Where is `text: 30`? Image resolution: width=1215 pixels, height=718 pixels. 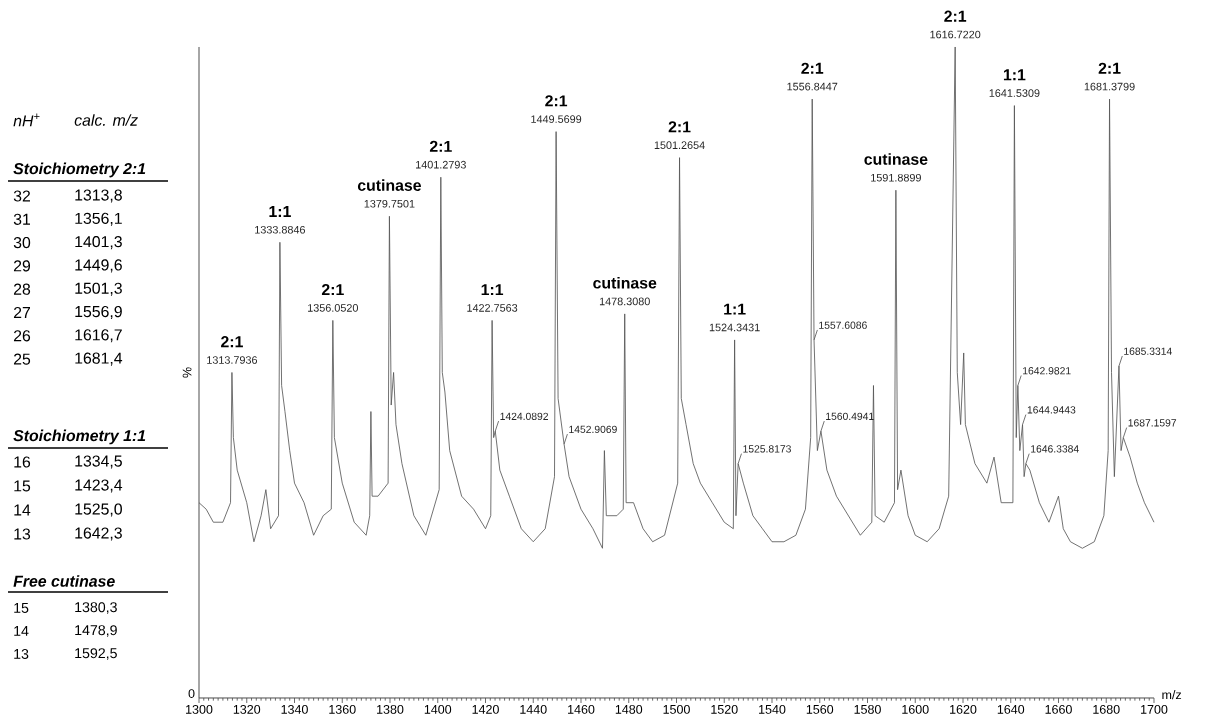
text: 30 is located at coordinates (22, 242).